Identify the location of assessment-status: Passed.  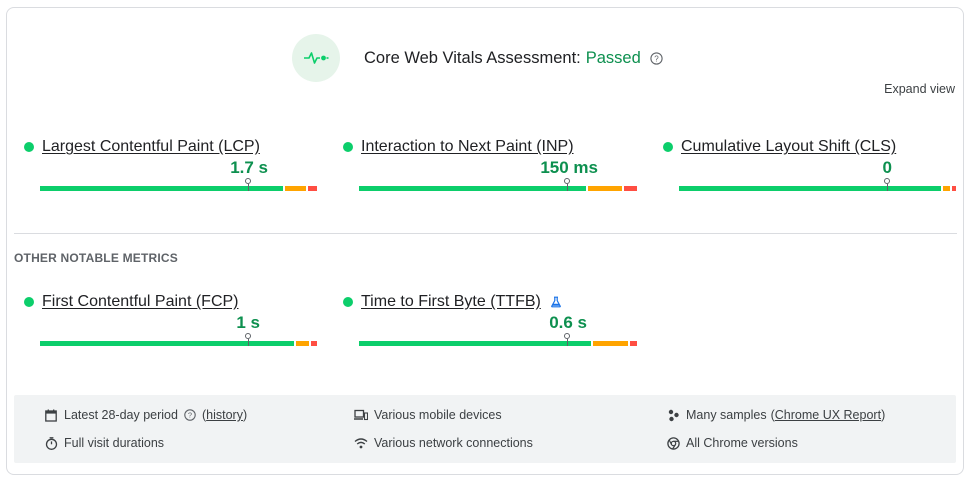
(613, 57).